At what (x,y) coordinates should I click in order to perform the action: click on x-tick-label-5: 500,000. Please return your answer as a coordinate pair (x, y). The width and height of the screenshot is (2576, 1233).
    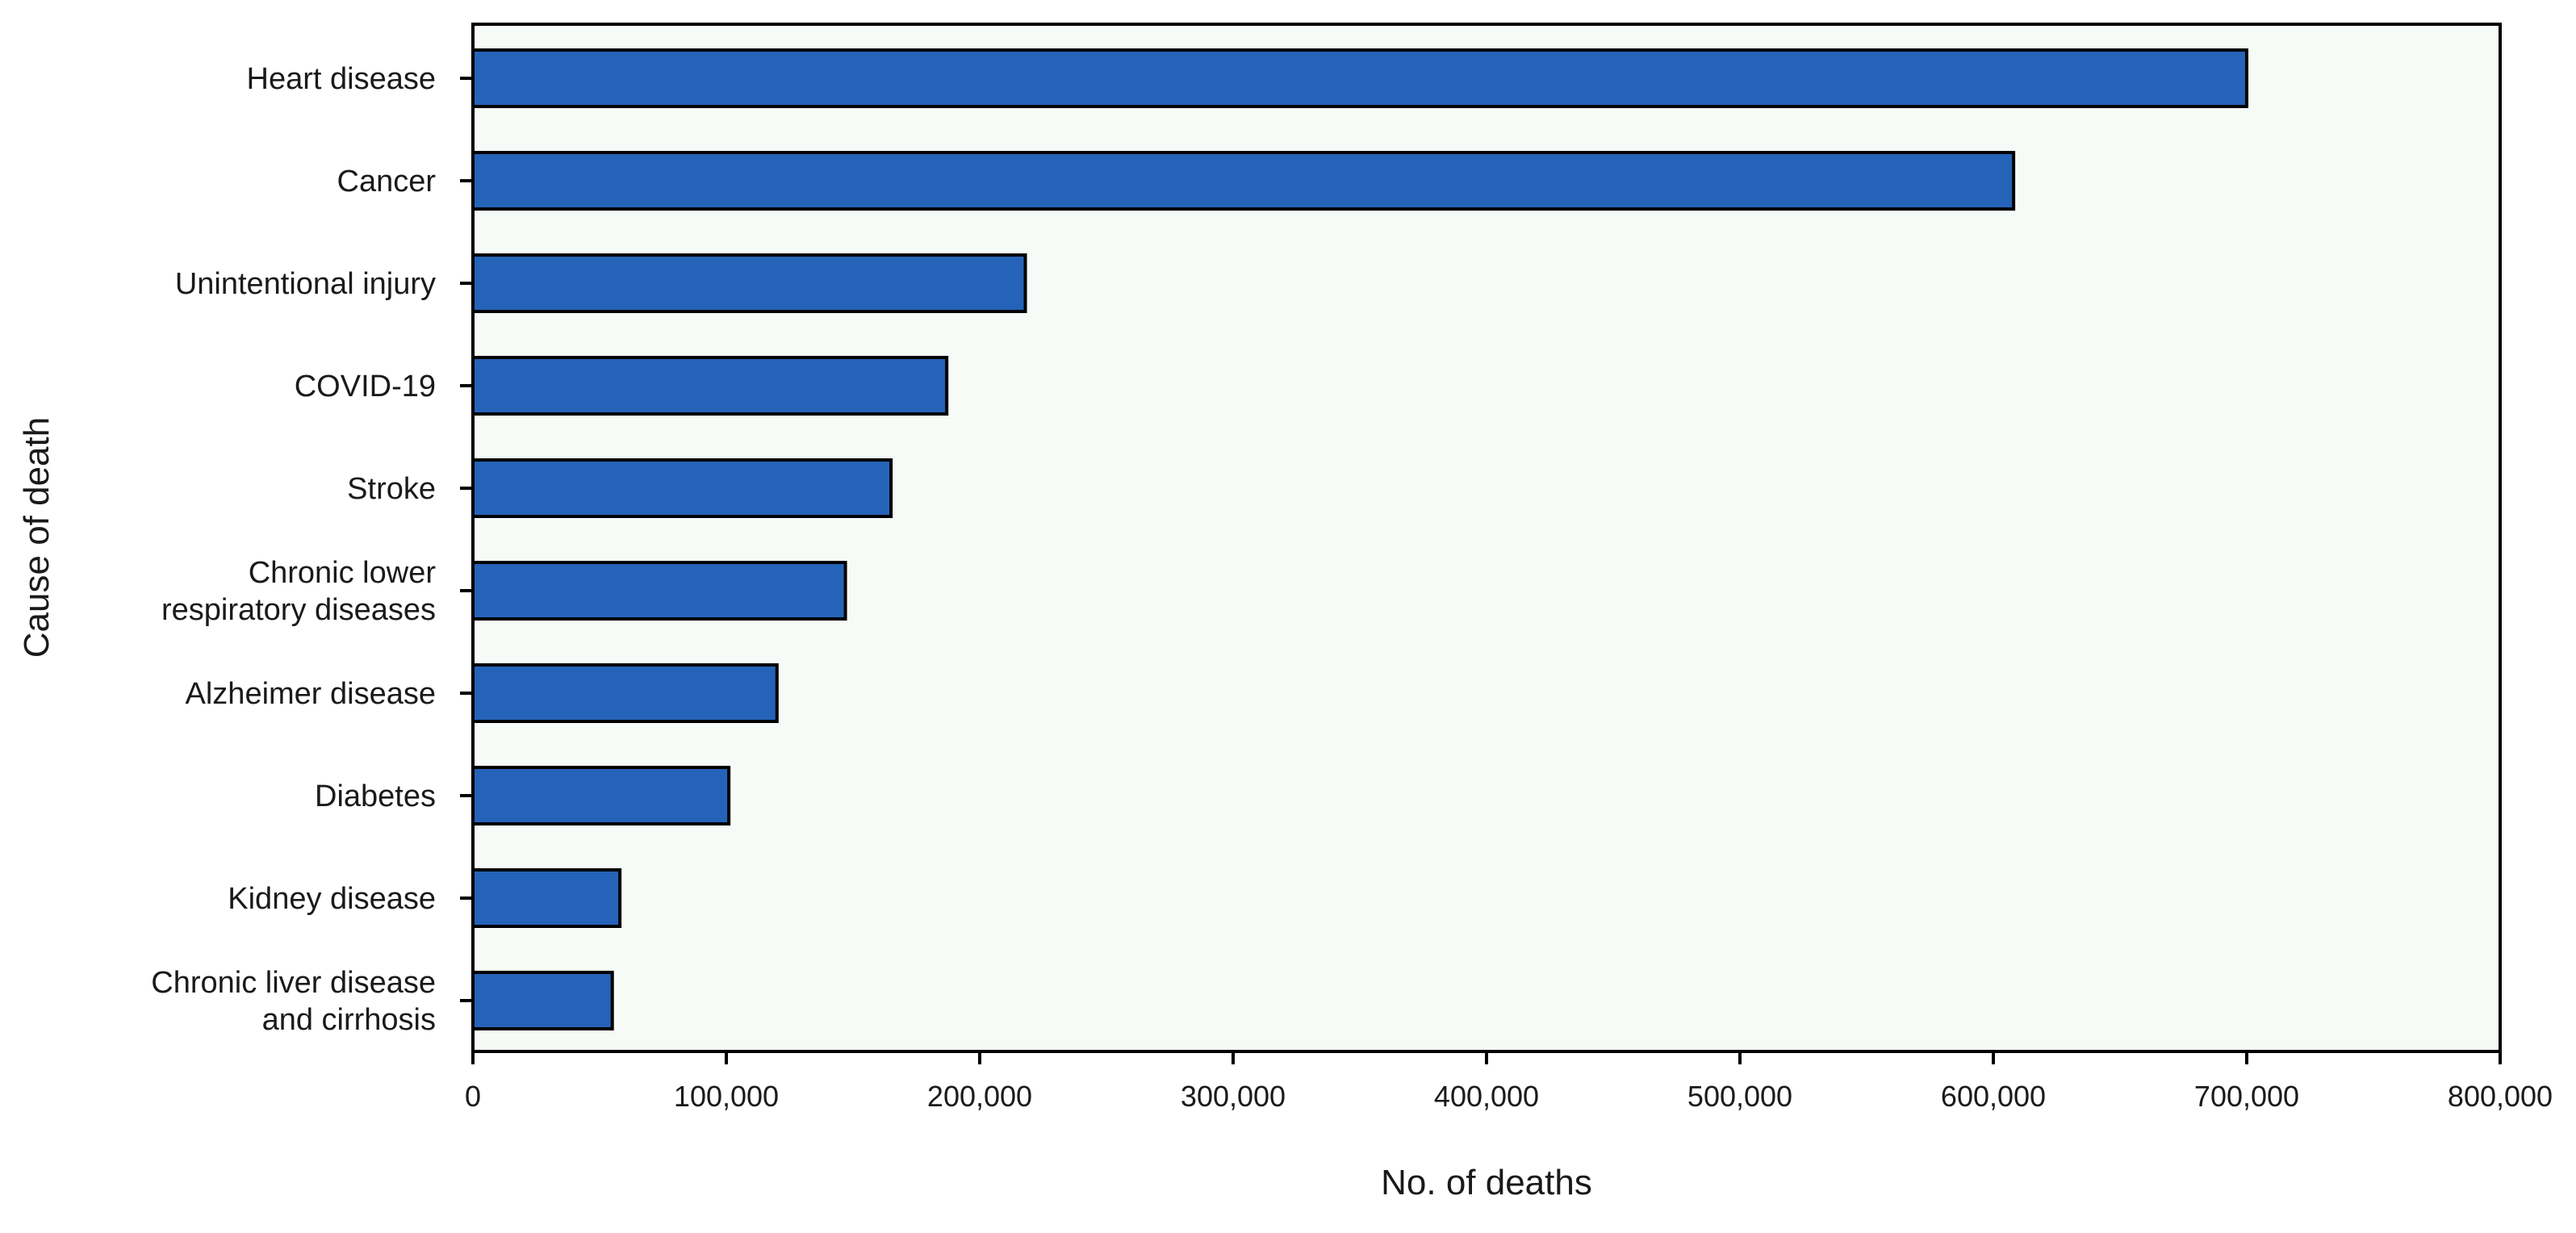
    Looking at the image, I should click on (1739, 1096).